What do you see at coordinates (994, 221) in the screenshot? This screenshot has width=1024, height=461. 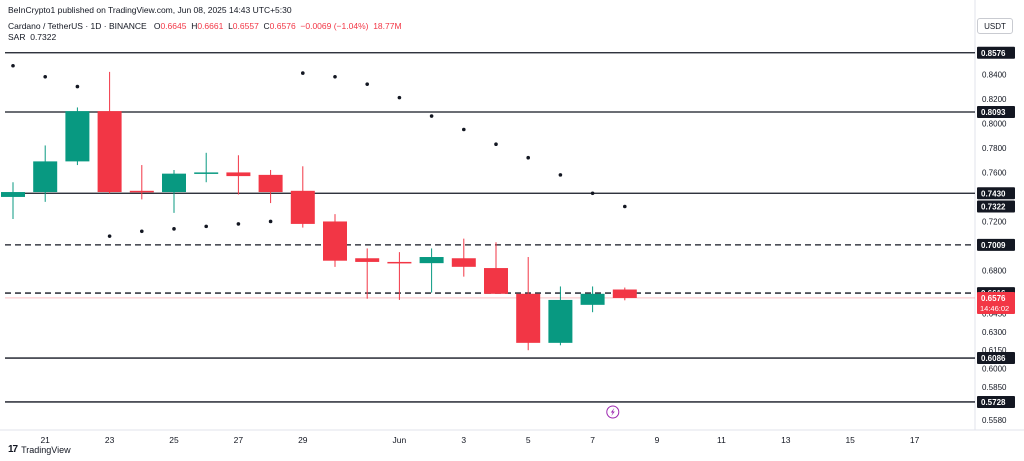 I see `y-tick-label: 0.7200` at bounding box center [994, 221].